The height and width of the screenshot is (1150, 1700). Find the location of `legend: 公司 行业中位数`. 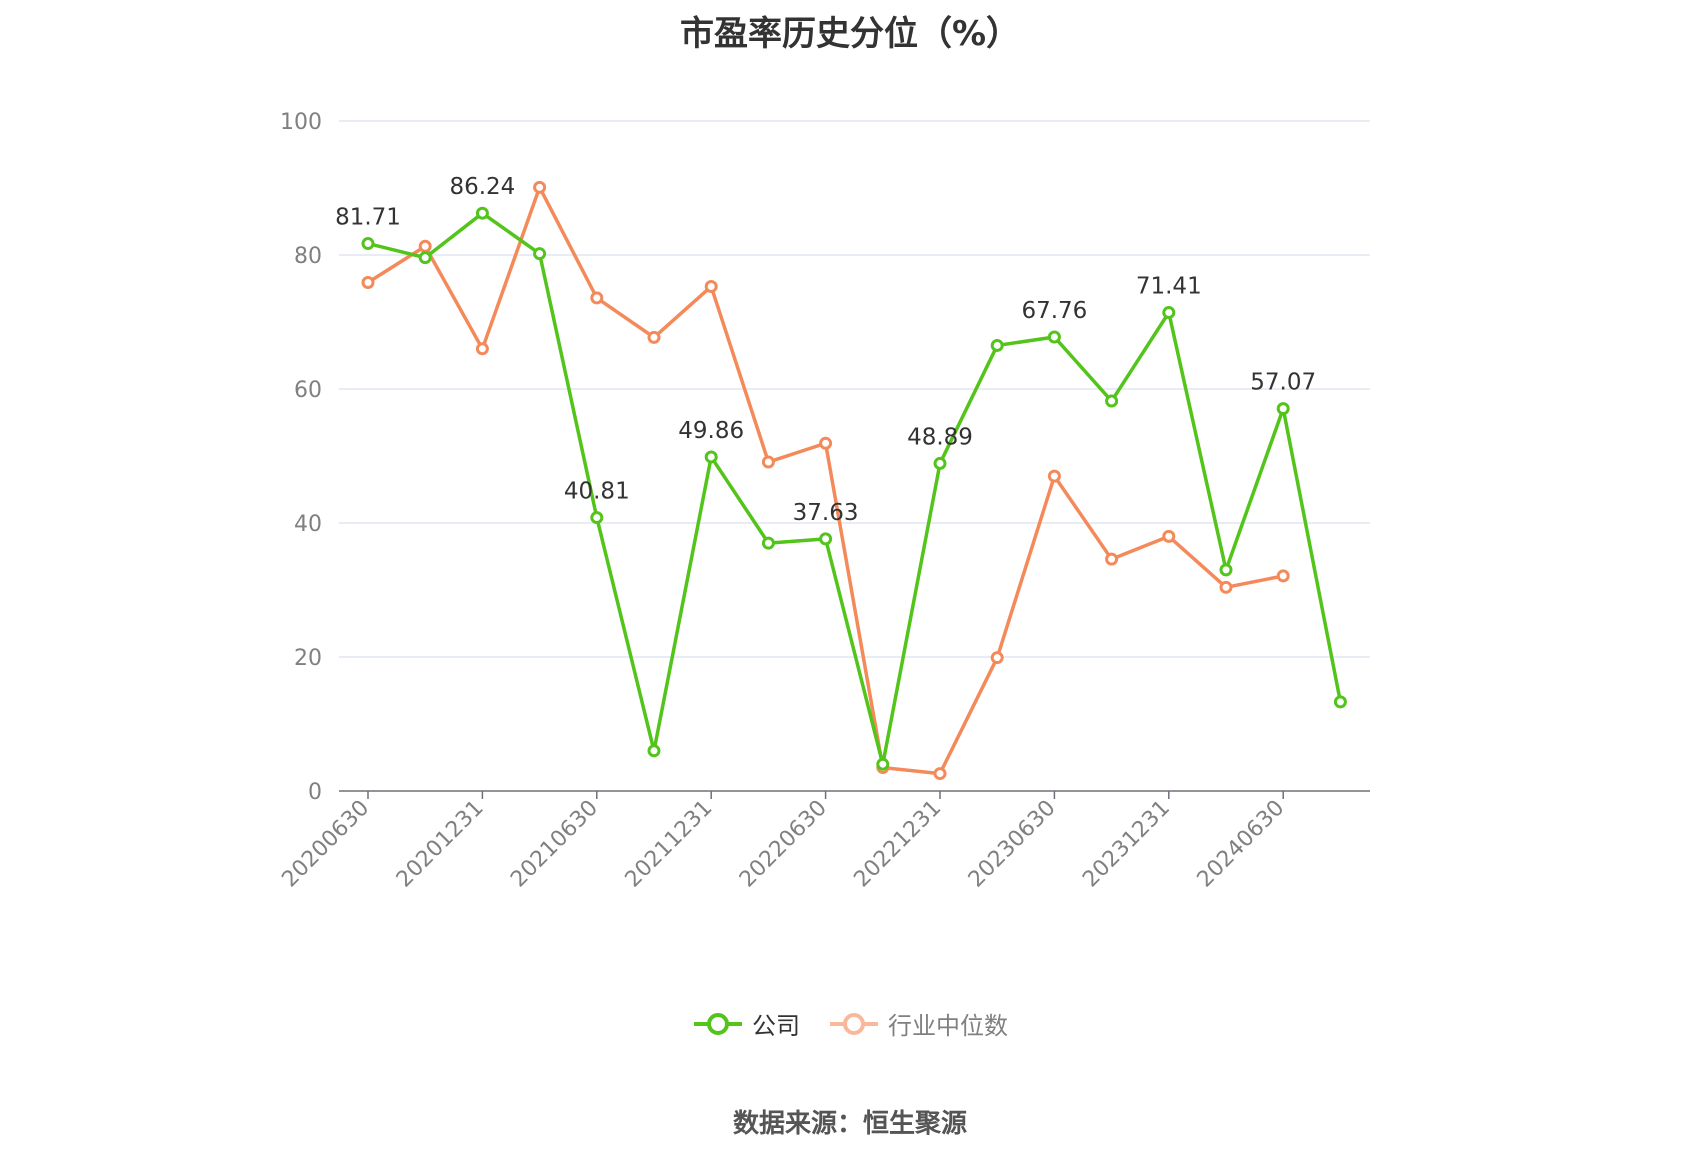

legend: 公司 行业中位数 is located at coordinates (850, 1023).